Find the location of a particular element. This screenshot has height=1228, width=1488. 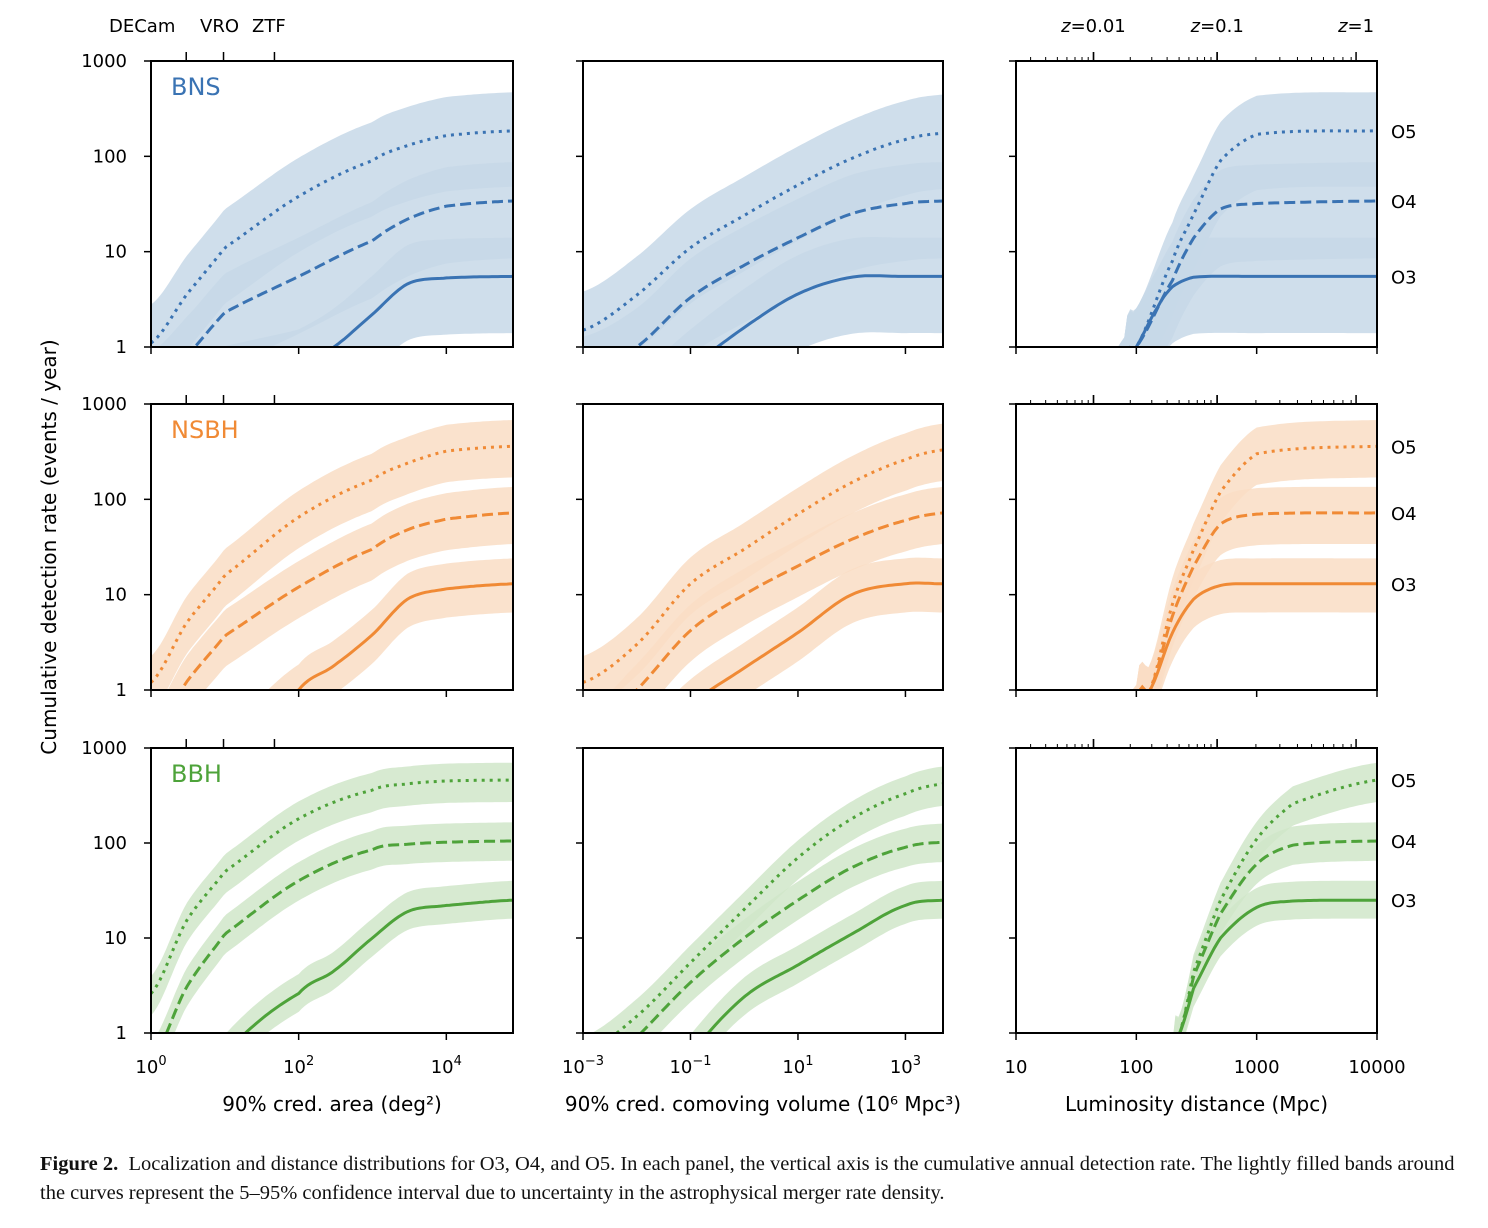

x-tick-label: 10 is located at coordinates (1016, 1067).